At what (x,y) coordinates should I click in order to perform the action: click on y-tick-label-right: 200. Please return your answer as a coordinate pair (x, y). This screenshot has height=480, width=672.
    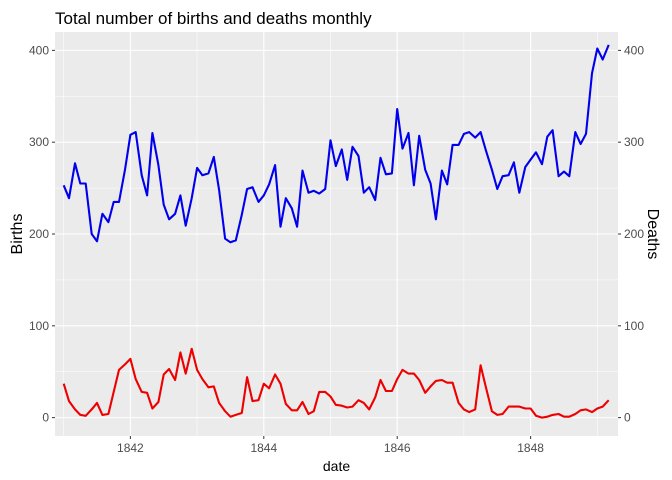
    Looking at the image, I should click on (634, 234).